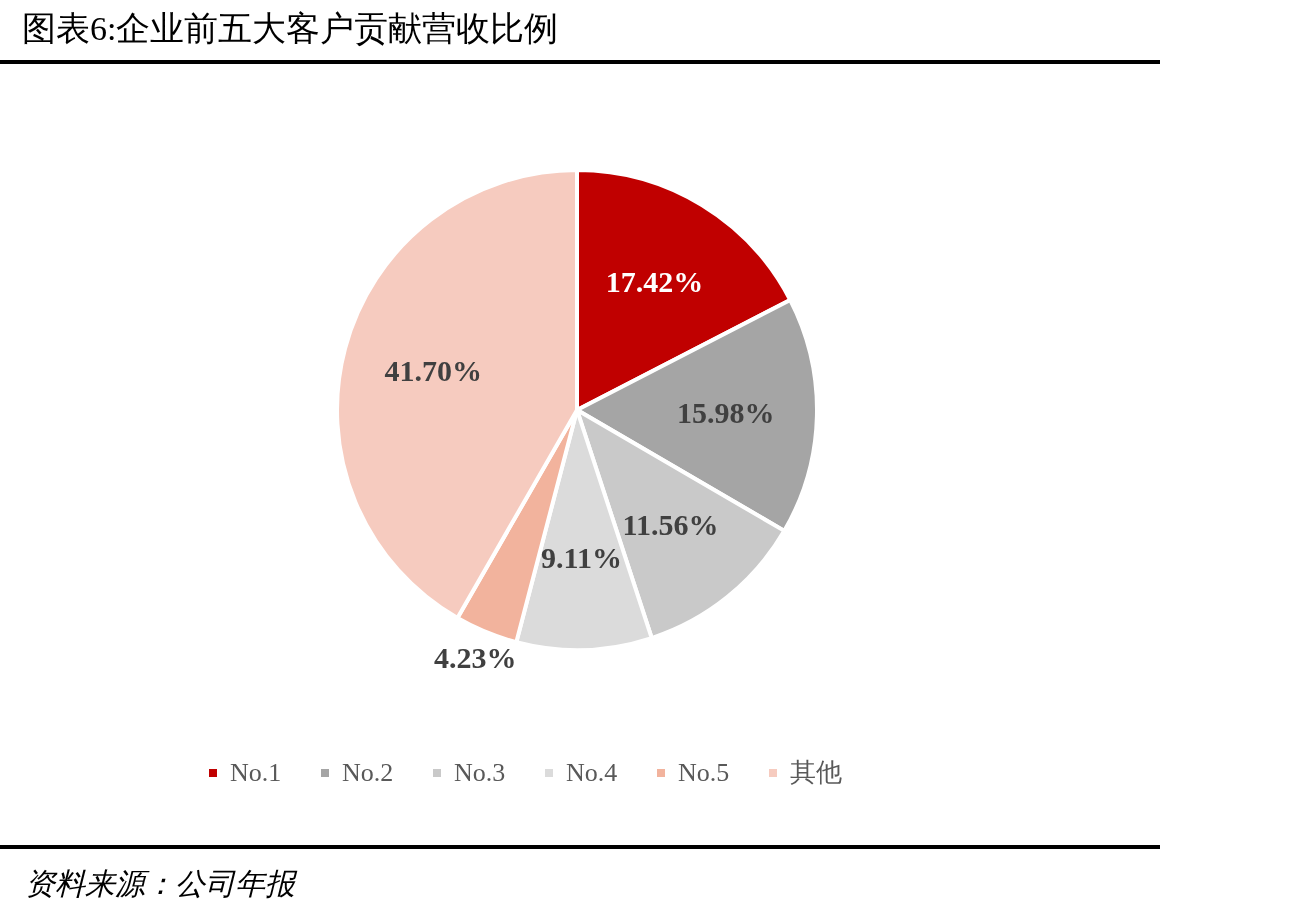 The height and width of the screenshot is (919, 1304). What do you see at coordinates (480, 772) in the screenshot?
I see `legend-label: No.3` at bounding box center [480, 772].